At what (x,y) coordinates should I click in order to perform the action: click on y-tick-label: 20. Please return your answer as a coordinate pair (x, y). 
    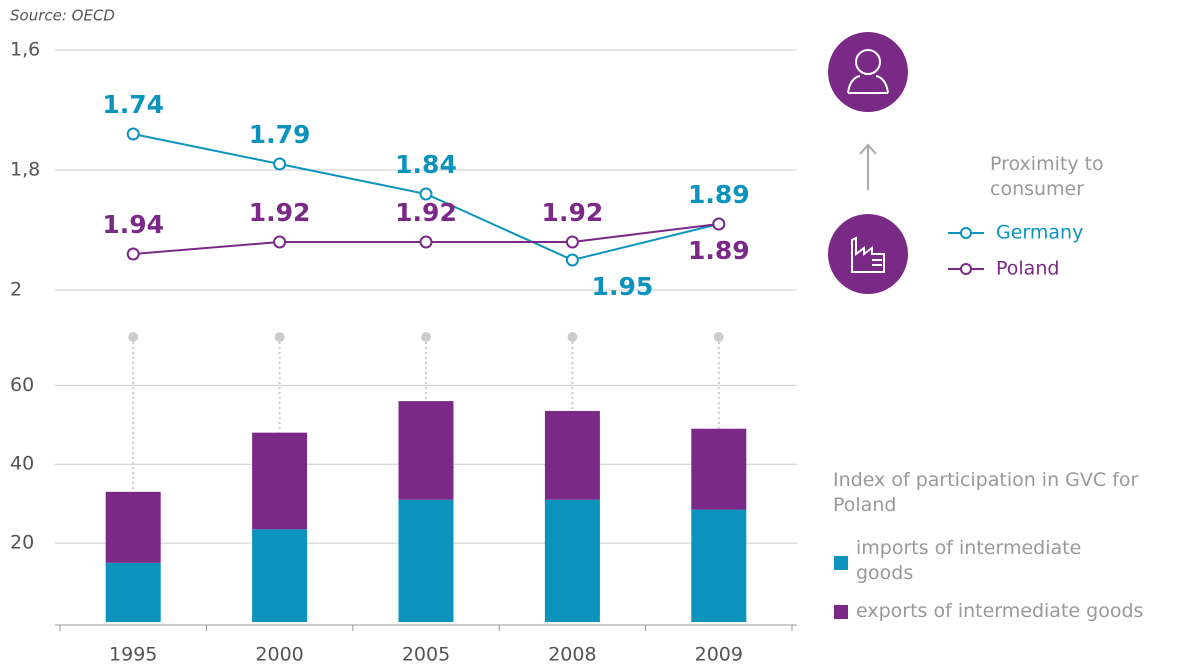
    Looking at the image, I should click on (22, 543).